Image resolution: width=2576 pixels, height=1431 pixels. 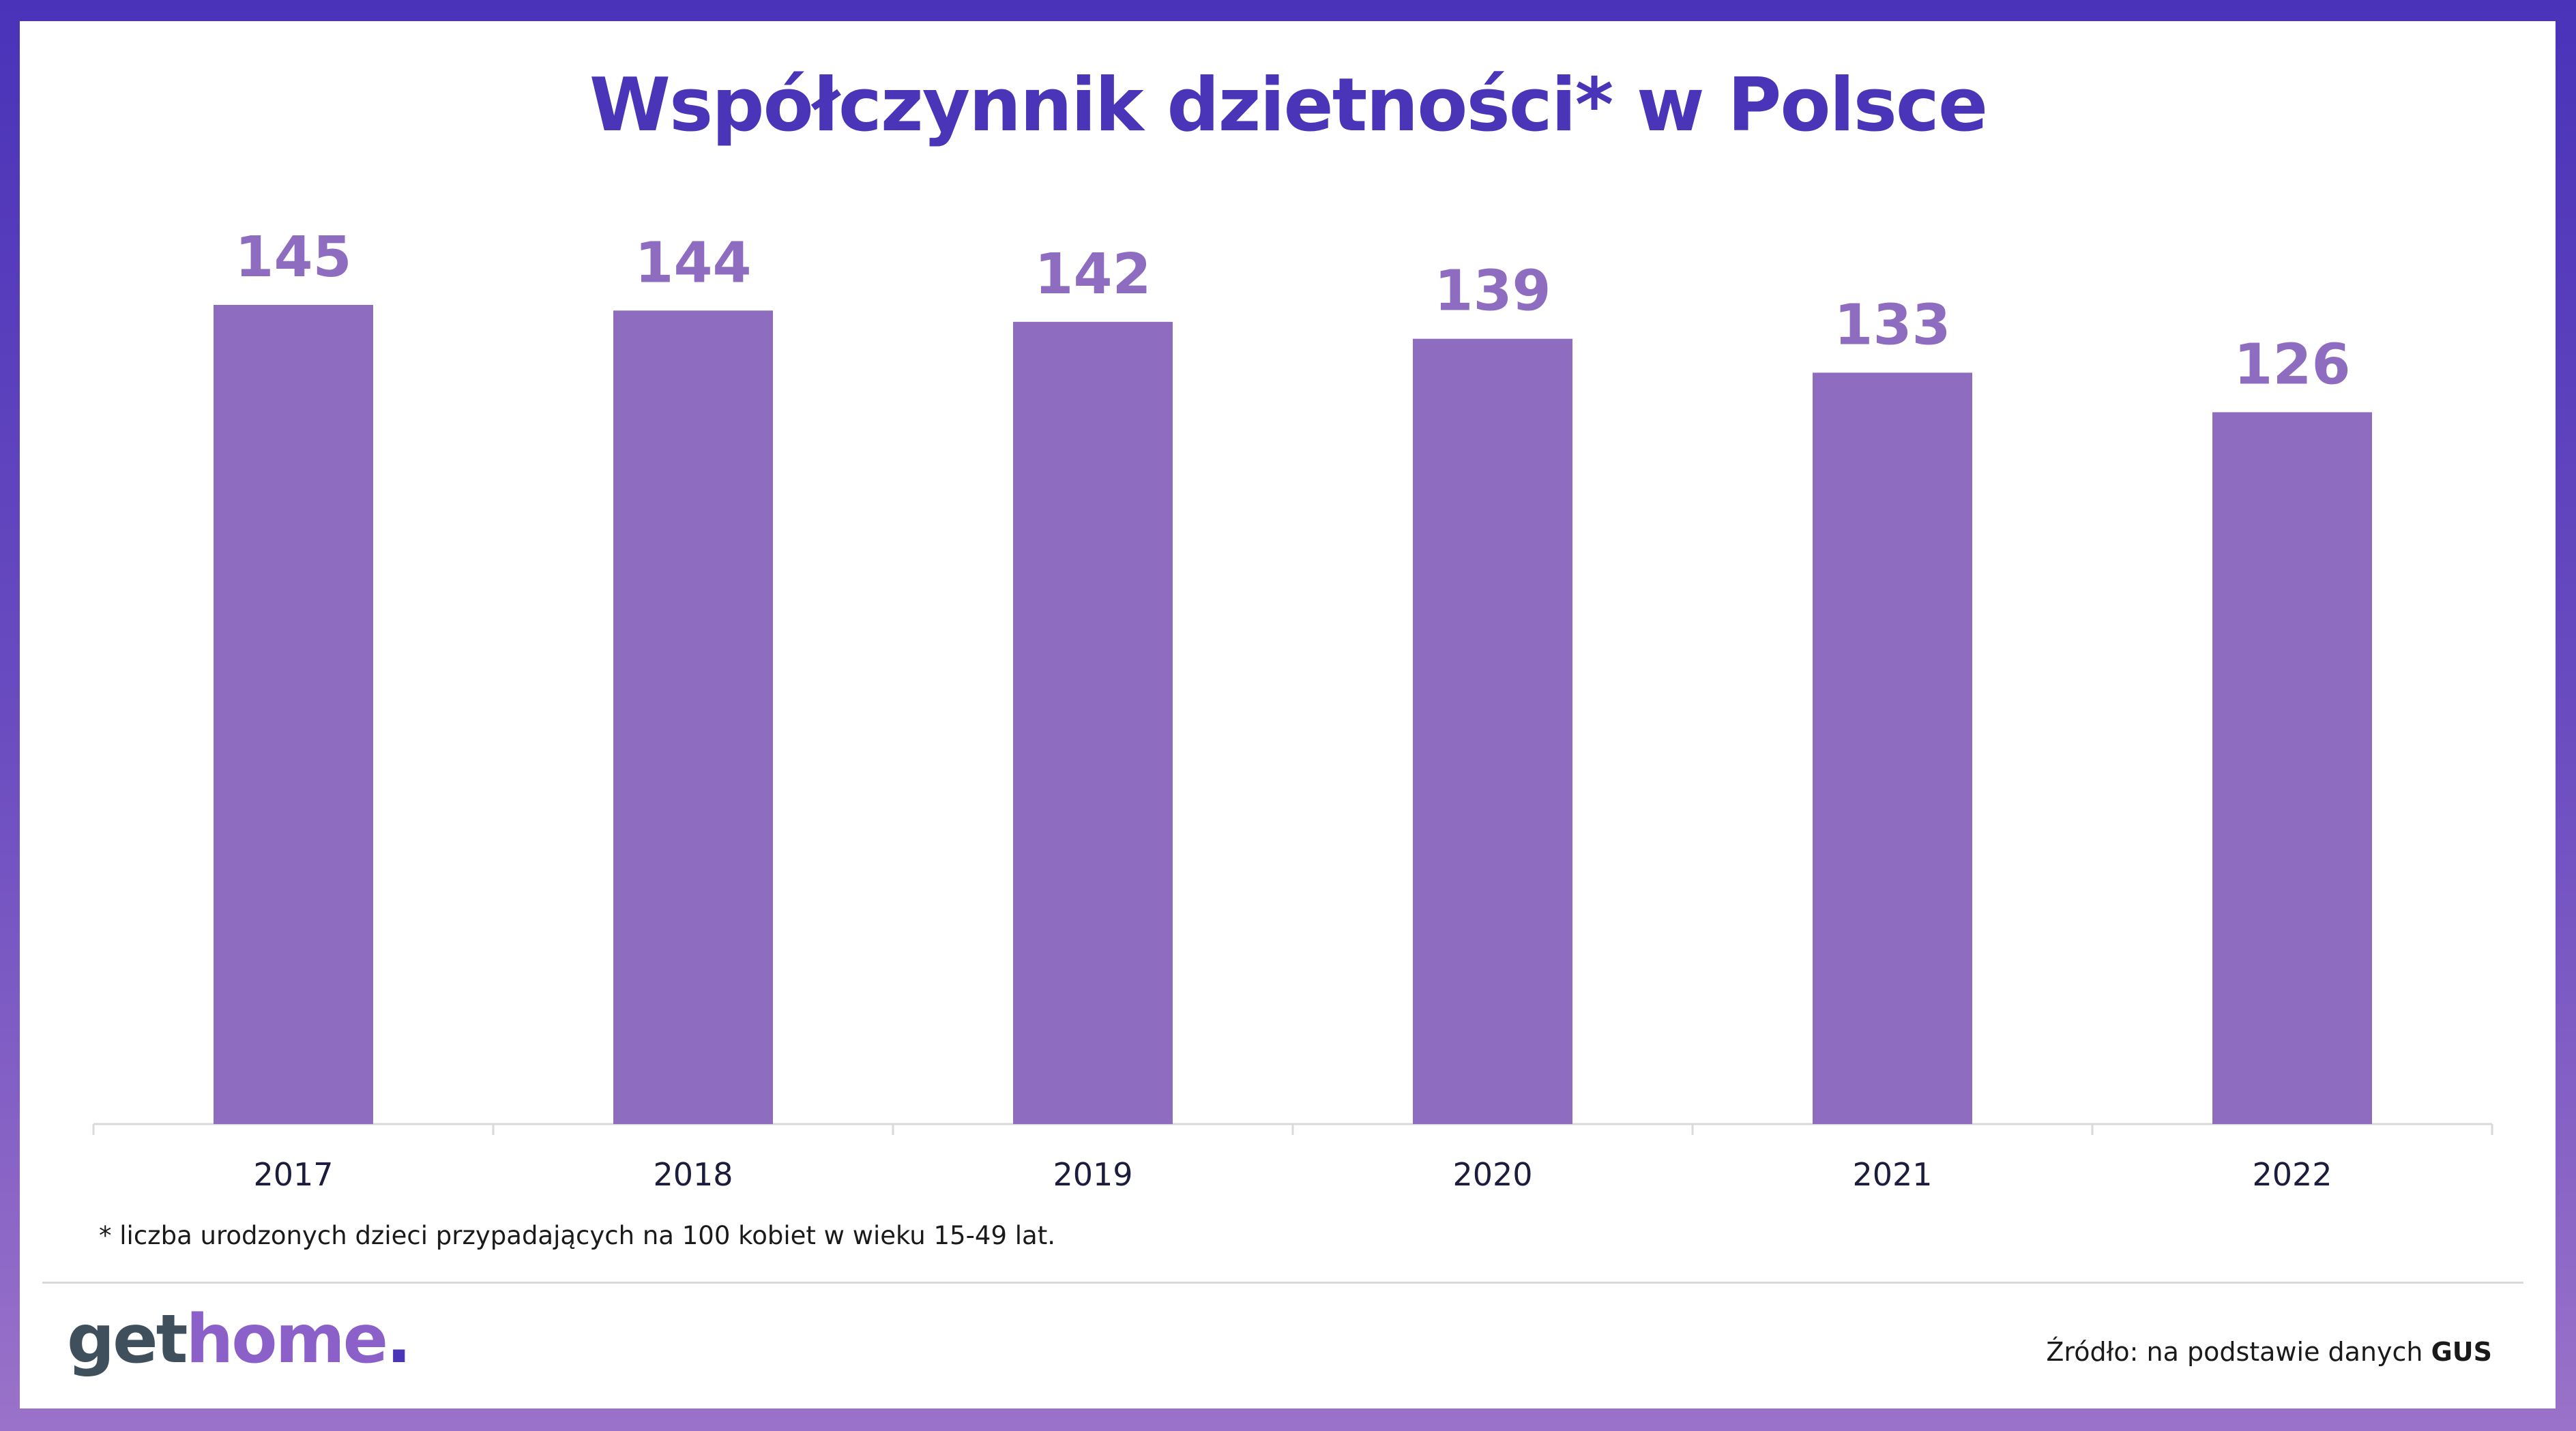 I want to click on bar-value-label-2019: 142, so click(x=1092, y=274).